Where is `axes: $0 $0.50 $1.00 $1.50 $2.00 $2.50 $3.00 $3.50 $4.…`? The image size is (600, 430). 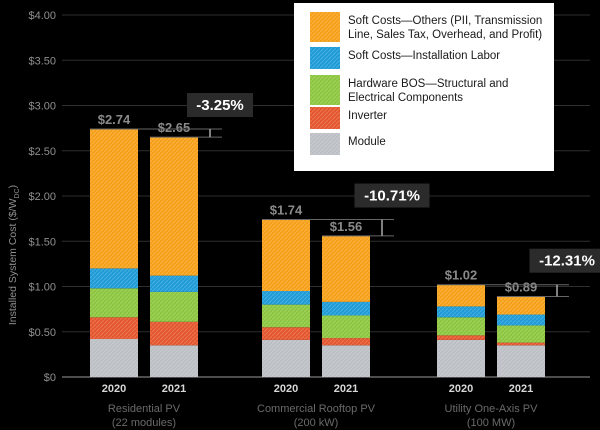
axes: $0 $0.50 $1.00 $1.50 $2.00 $2.50 $3.00 $3.50 $4.… is located at coordinates (31, 197).